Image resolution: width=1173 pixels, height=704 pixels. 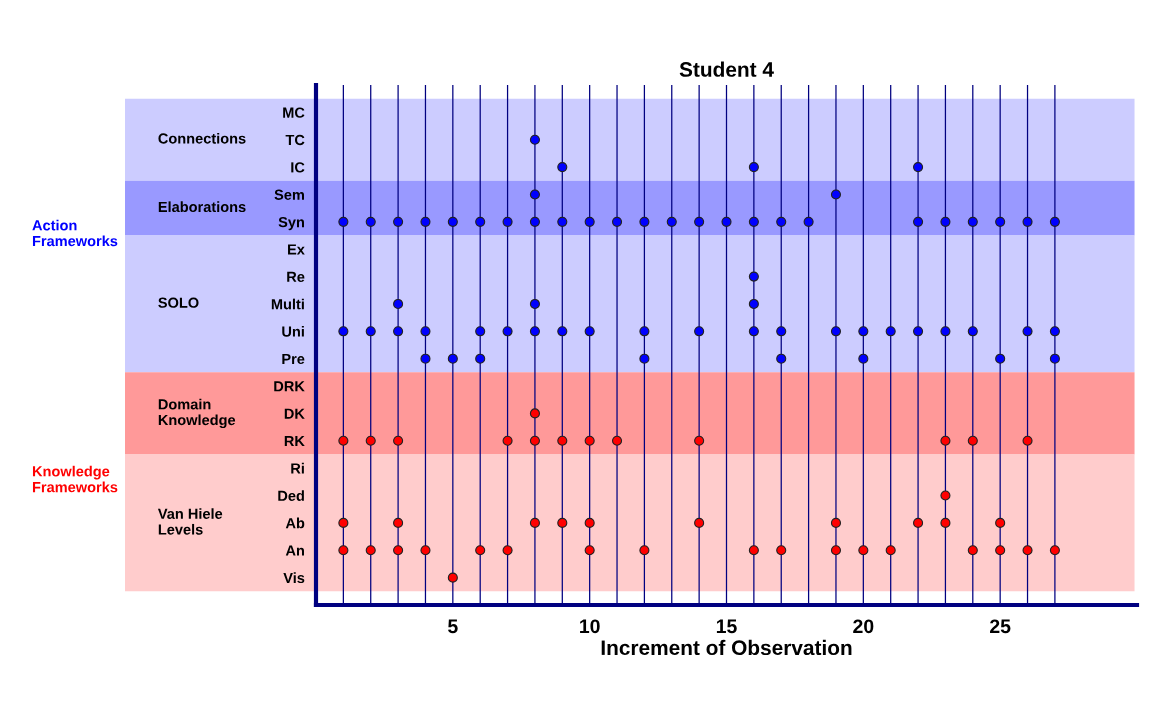 What do you see at coordinates (453, 626) in the screenshot?
I see `x-tick-label: 5` at bounding box center [453, 626].